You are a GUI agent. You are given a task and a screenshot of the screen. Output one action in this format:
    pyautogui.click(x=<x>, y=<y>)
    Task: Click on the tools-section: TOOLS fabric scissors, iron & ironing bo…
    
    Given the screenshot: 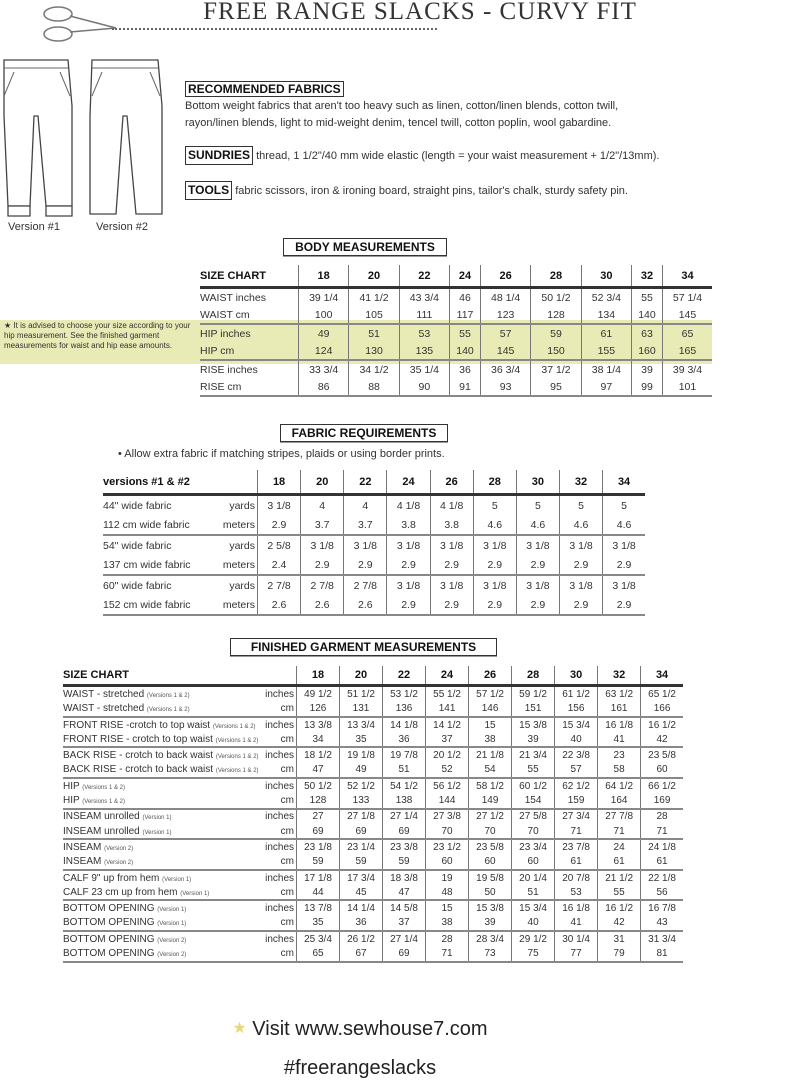 What is the action you would take?
    pyautogui.click(x=490, y=190)
    